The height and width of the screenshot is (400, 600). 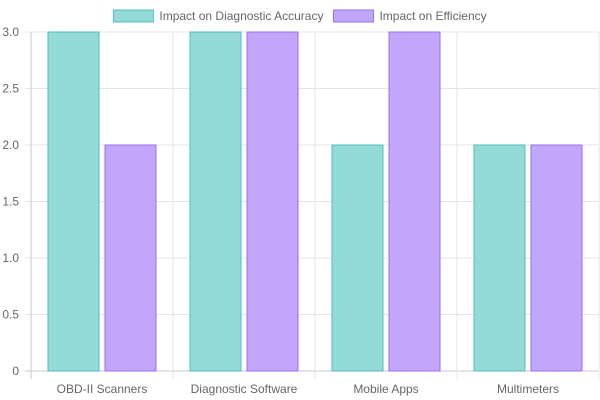 What do you see at coordinates (241, 16) in the screenshot?
I see `legend-label: Impact on Diagnostic Accuracy` at bounding box center [241, 16].